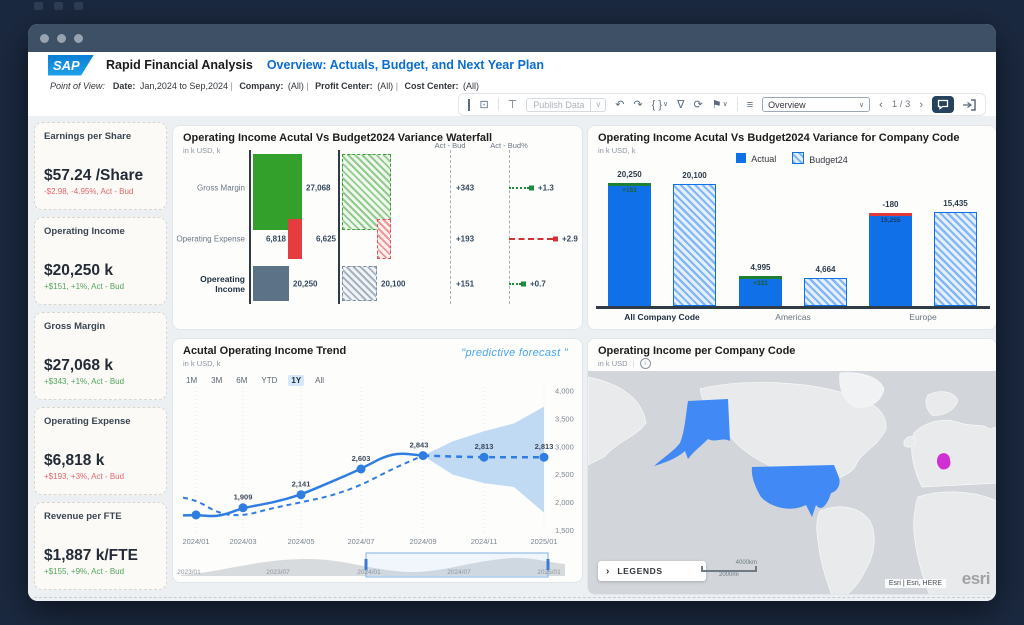 This screenshot has height=625, width=1024. Describe the element at coordinates (943, 461) in the screenshot. I see `region-germany` at that location.